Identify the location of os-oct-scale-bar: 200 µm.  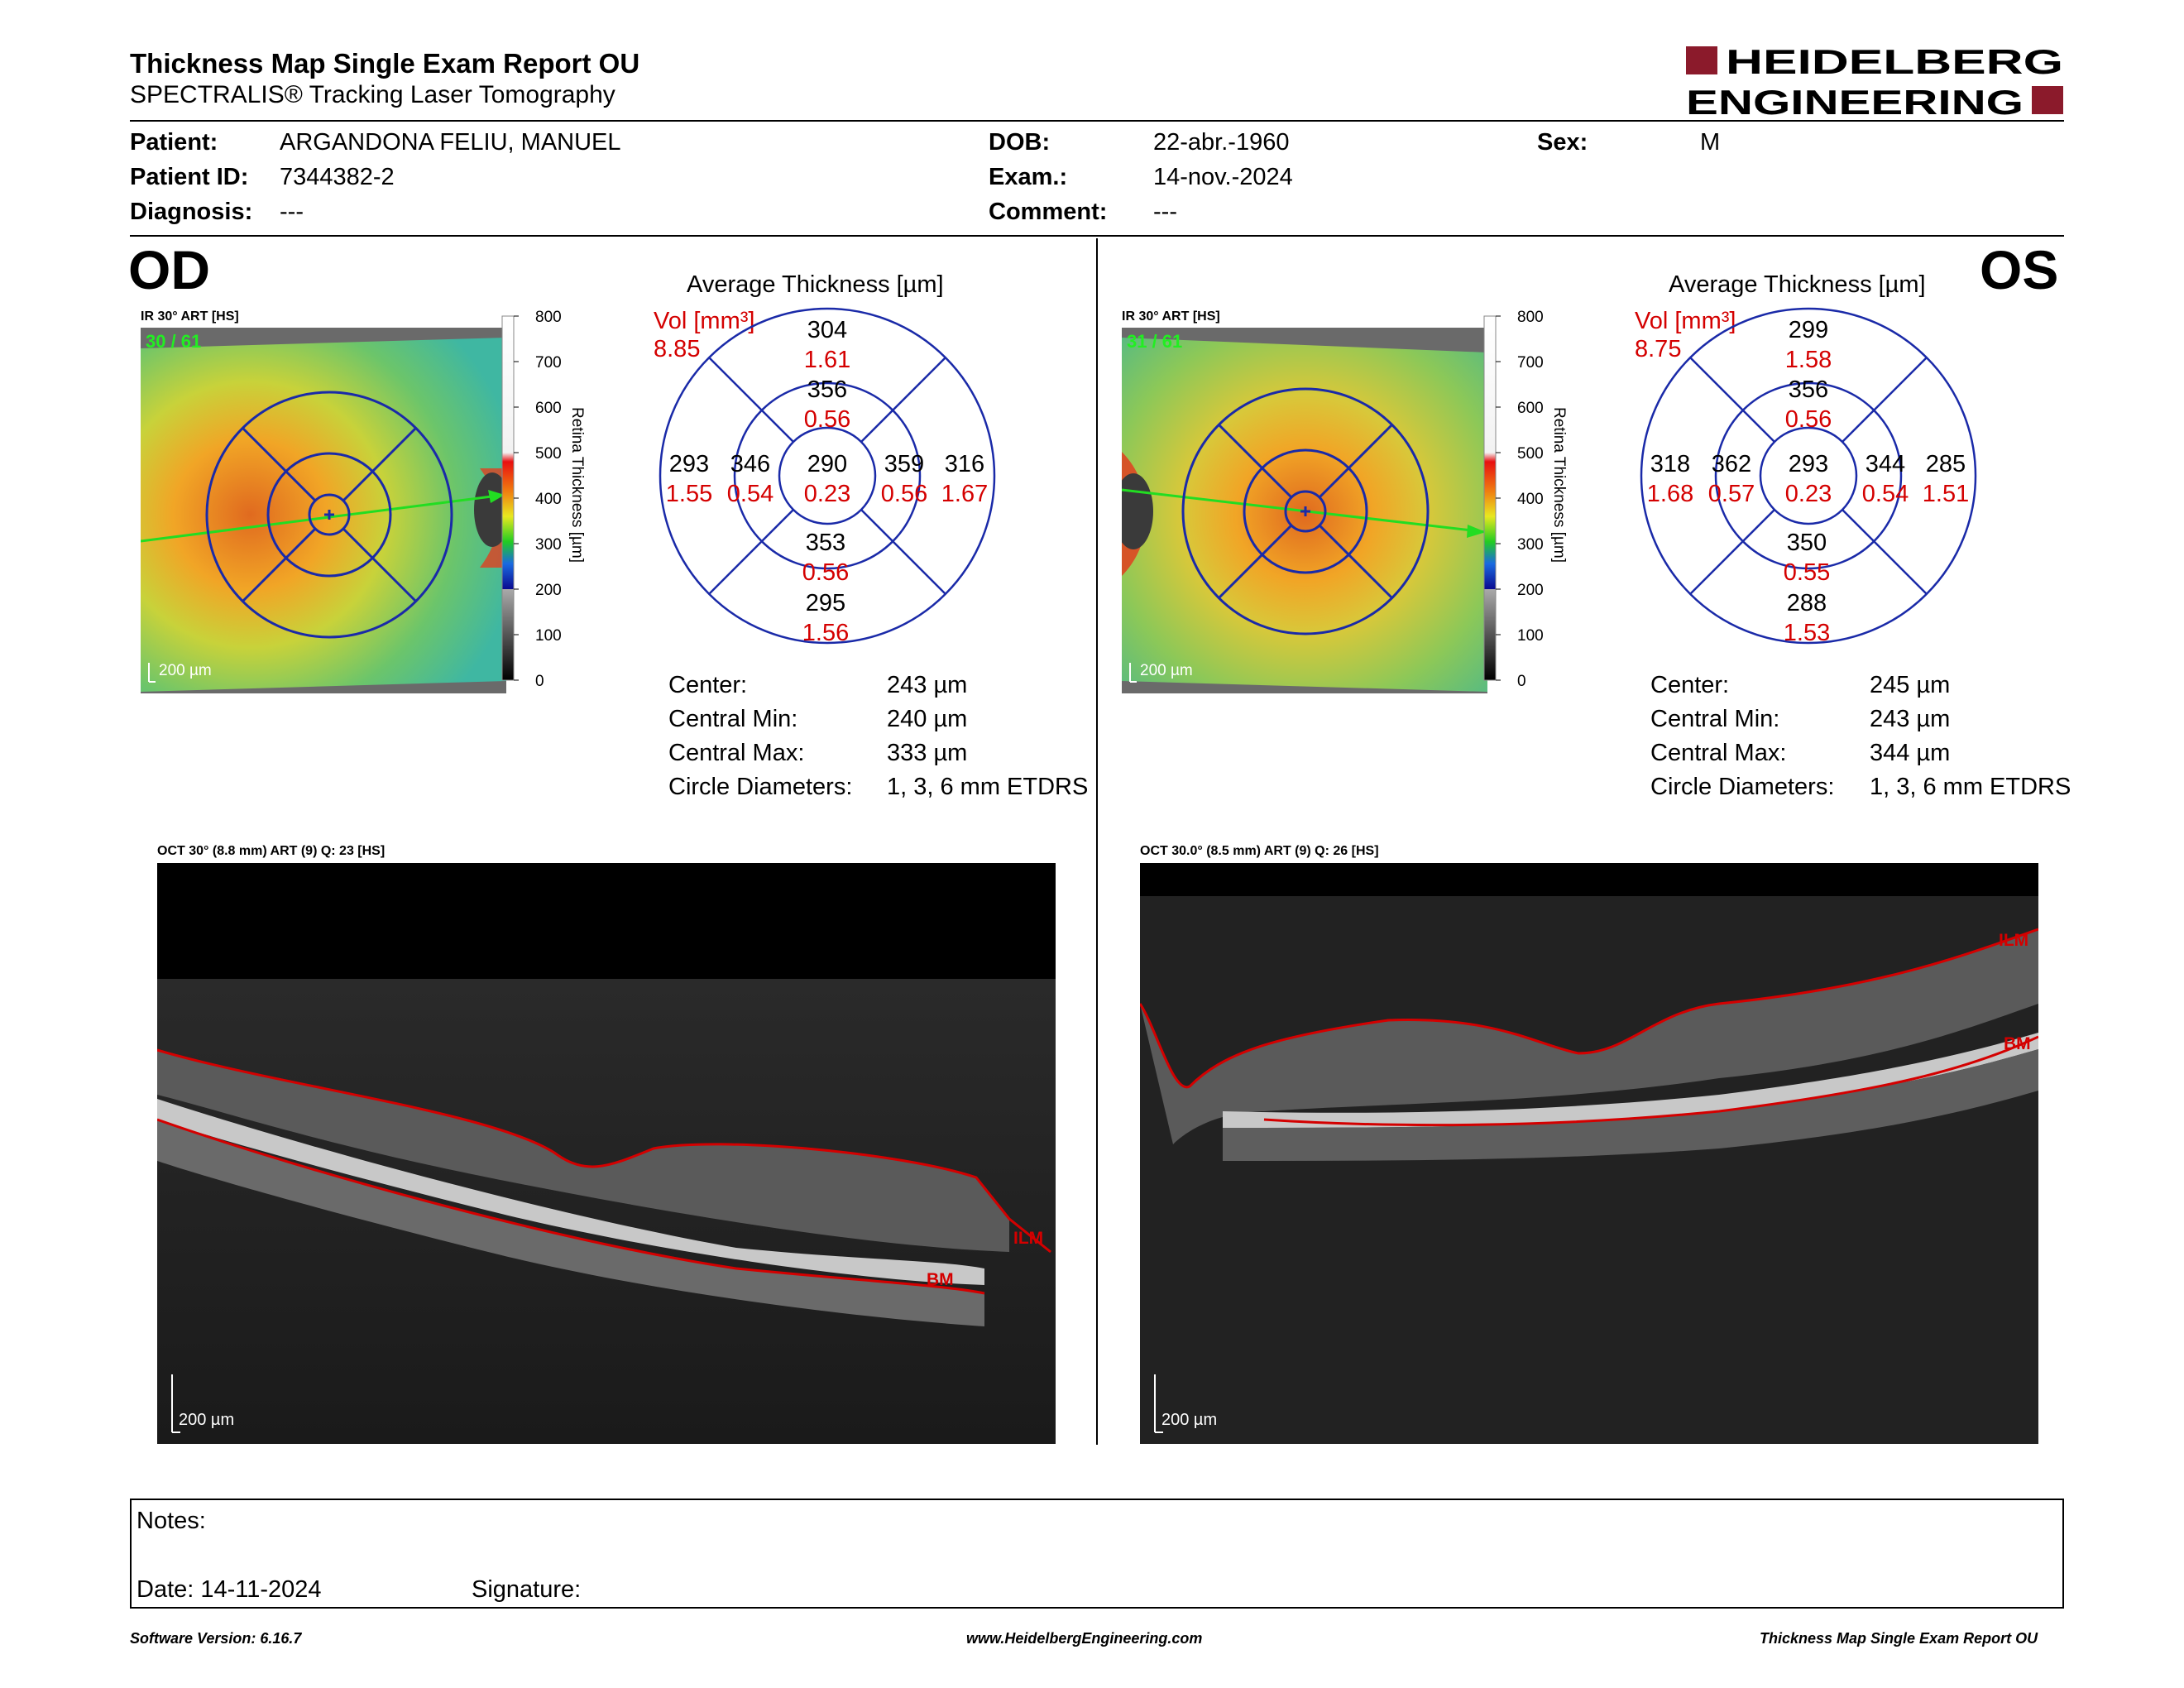
(1189, 1420).